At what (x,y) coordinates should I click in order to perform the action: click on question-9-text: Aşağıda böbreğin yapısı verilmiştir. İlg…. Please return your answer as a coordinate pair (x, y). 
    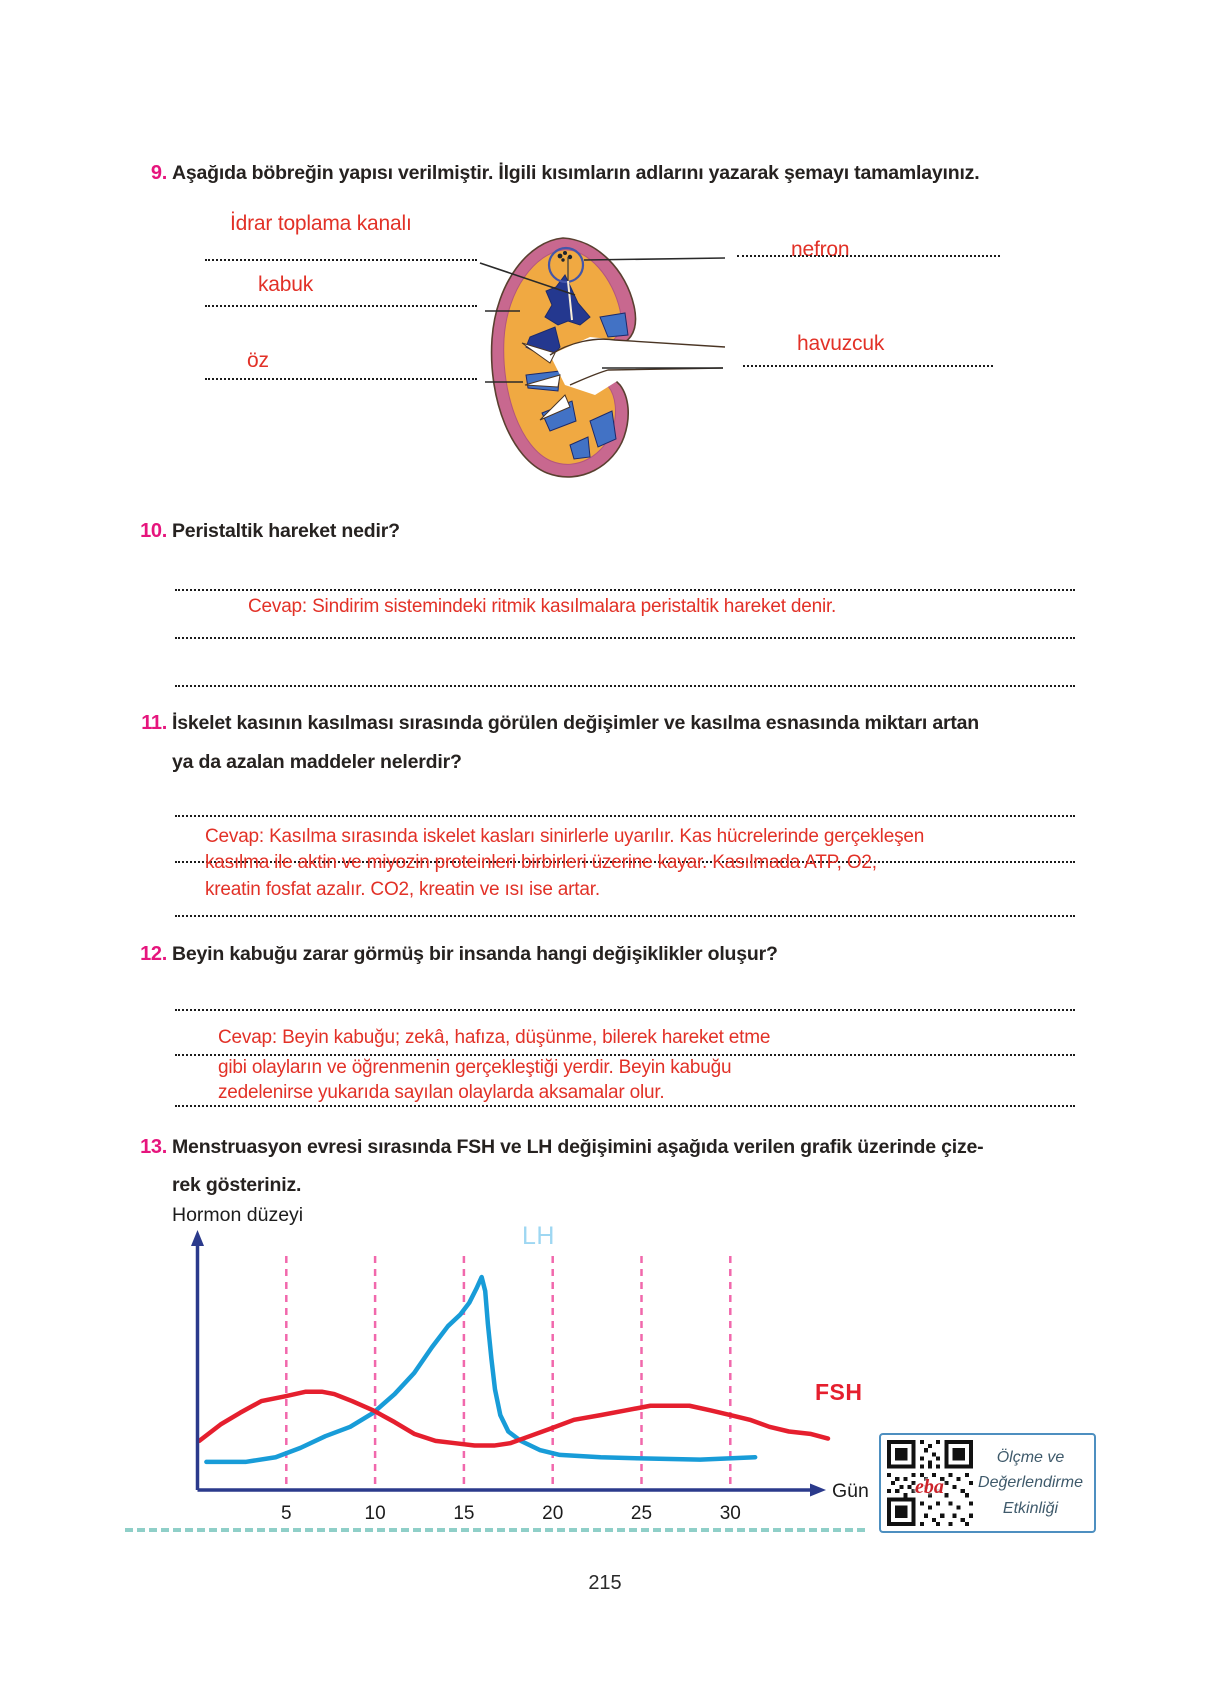
    Looking at the image, I should click on (576, 173).